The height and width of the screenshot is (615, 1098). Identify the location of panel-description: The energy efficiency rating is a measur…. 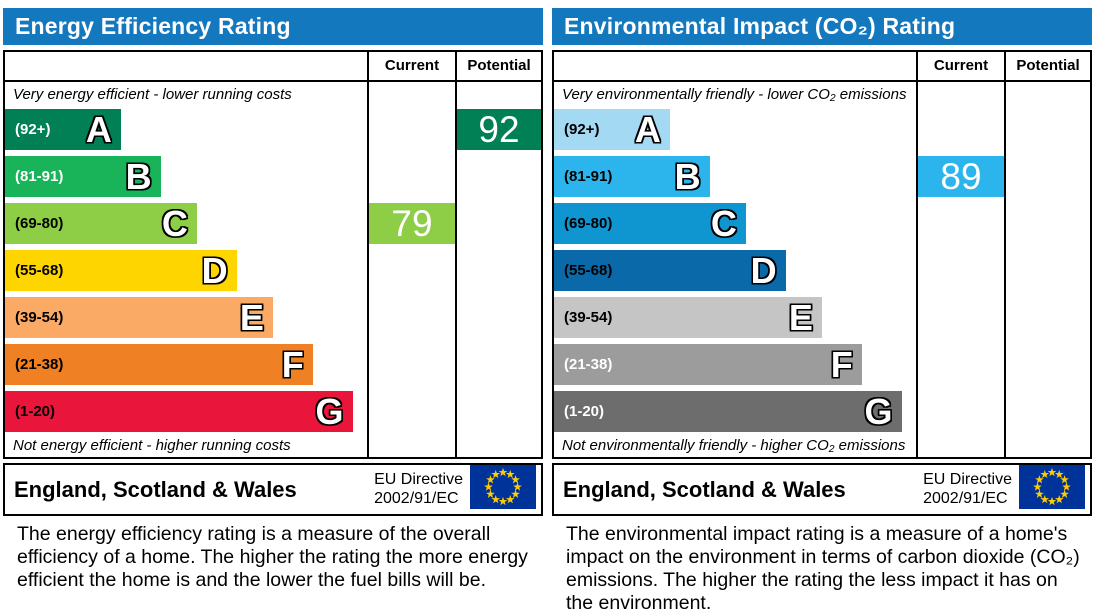
(272, 557).